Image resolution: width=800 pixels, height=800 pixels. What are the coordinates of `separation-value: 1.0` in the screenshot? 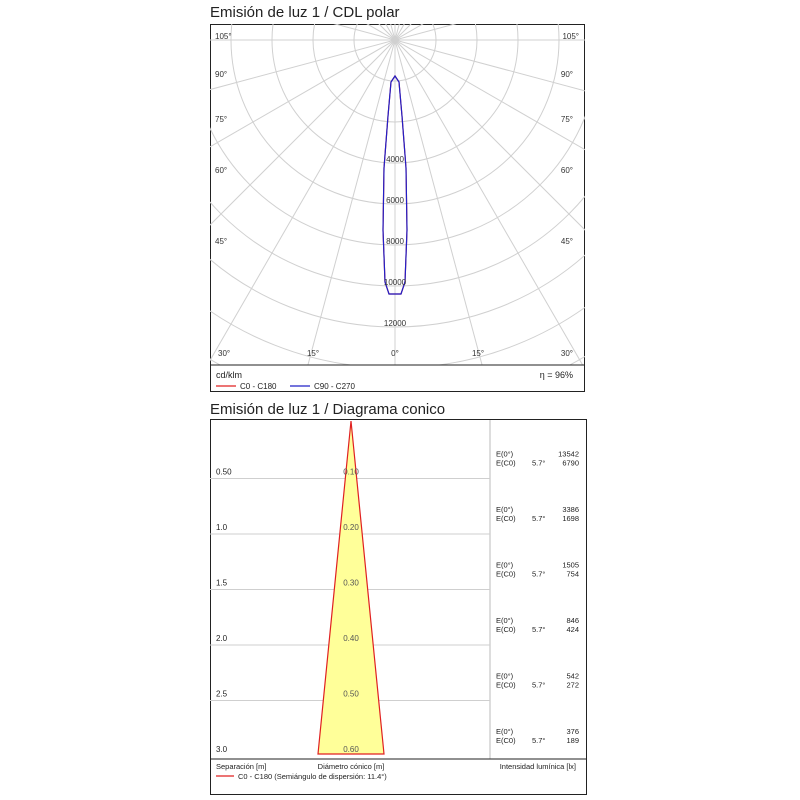 It's located at (222, 527).